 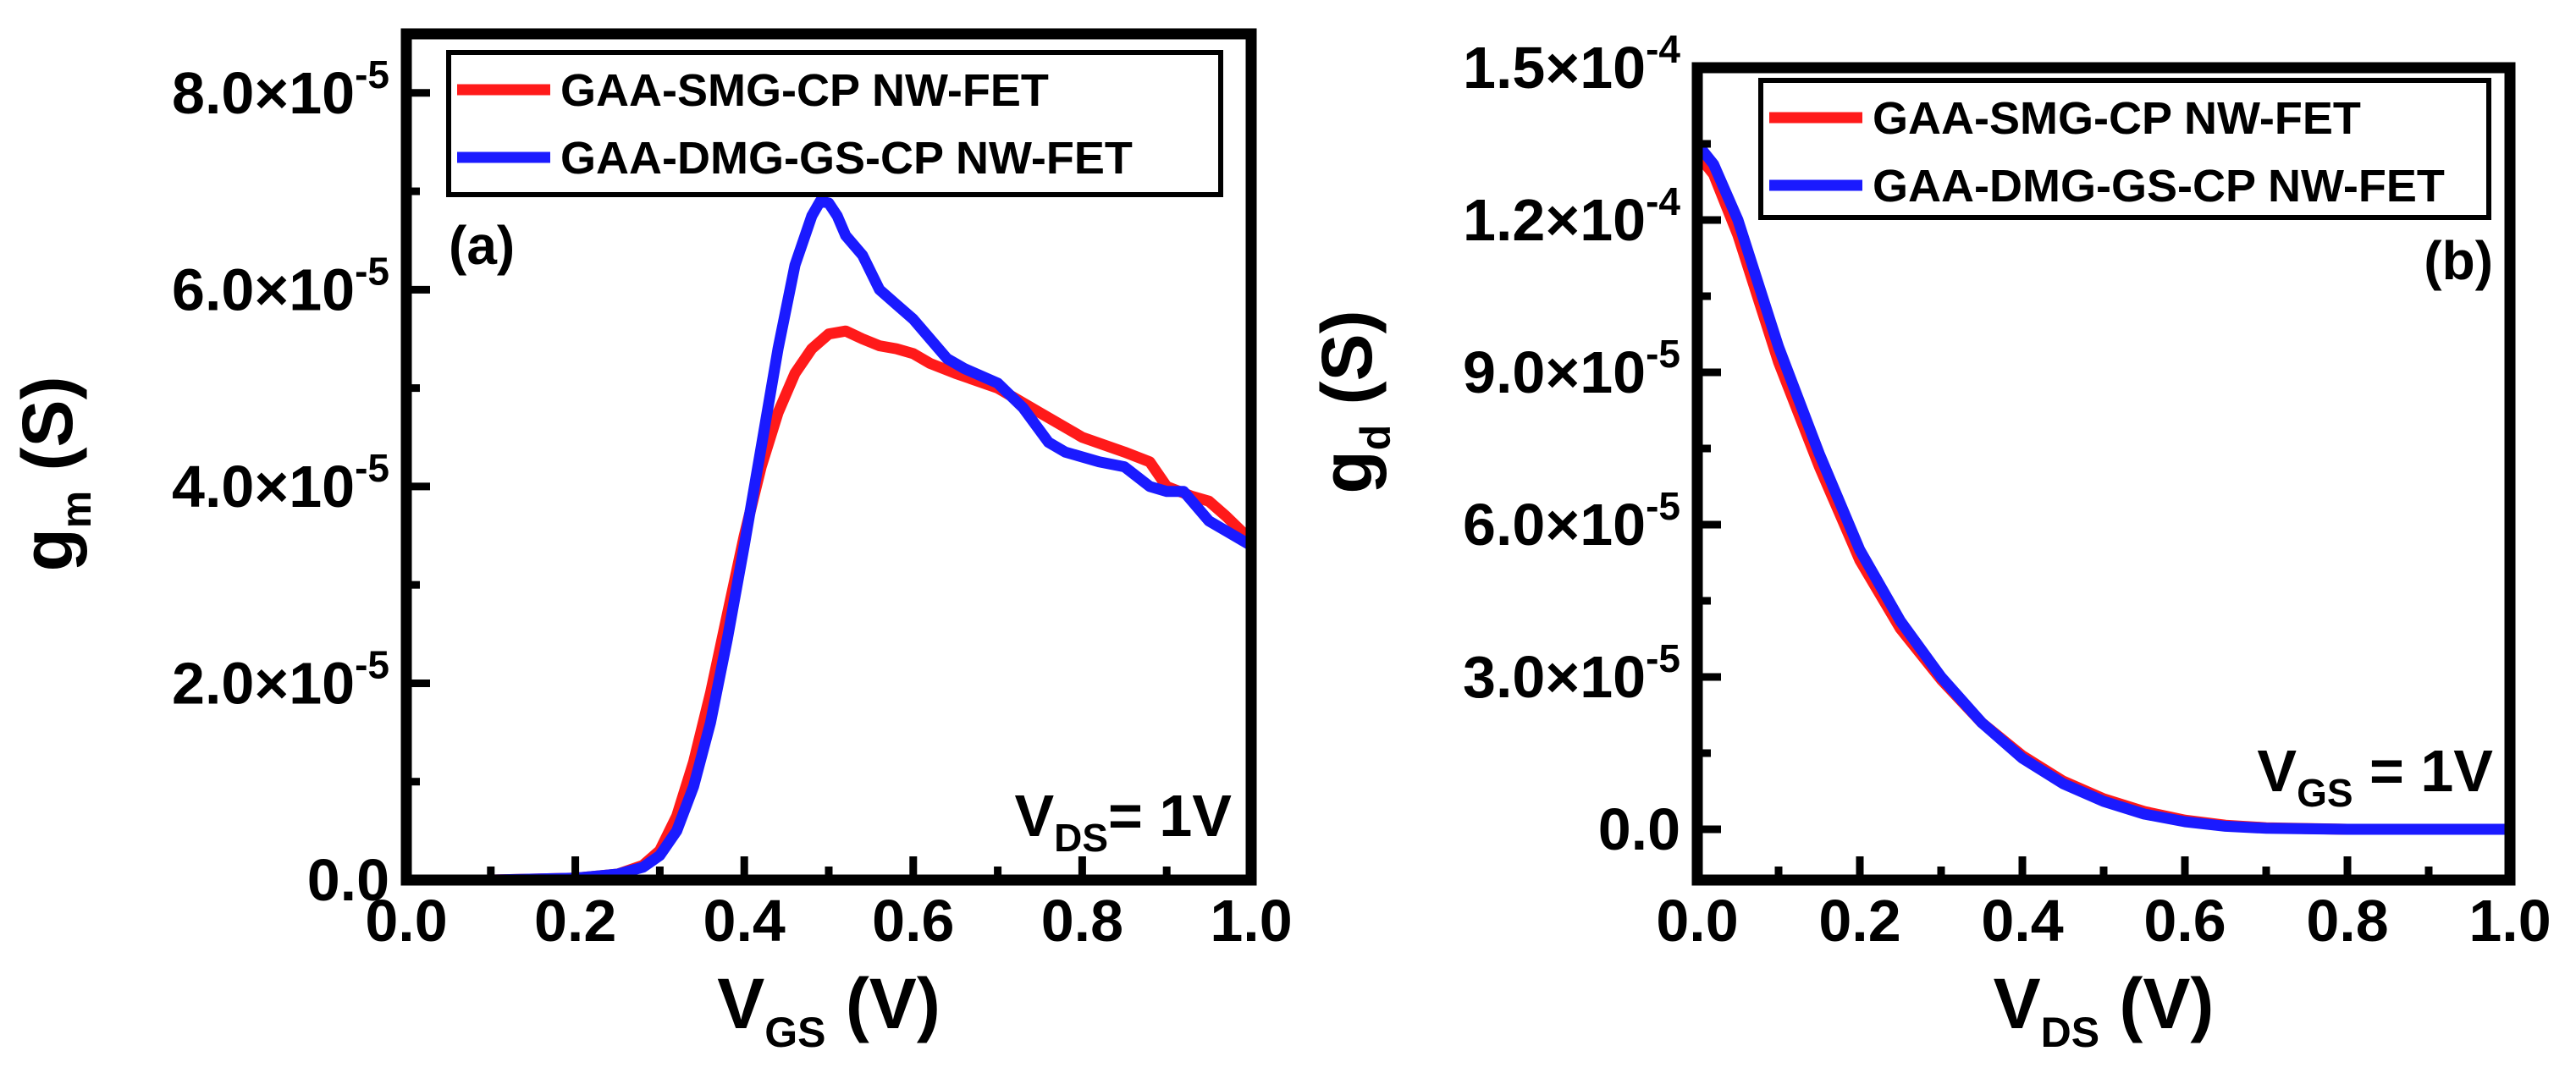 I want to click on x-axis-label-sub: DS, so click(x=2070, y=1032).